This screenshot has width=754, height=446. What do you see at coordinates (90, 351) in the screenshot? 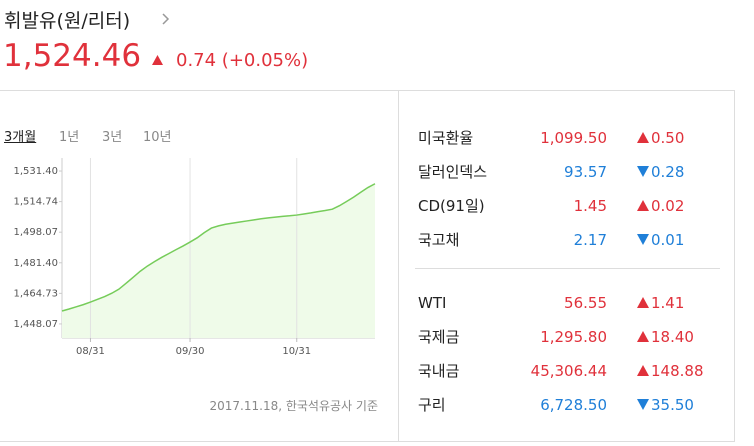
I see `x-tick-label: 08/31` at bounding box center [90, 351].